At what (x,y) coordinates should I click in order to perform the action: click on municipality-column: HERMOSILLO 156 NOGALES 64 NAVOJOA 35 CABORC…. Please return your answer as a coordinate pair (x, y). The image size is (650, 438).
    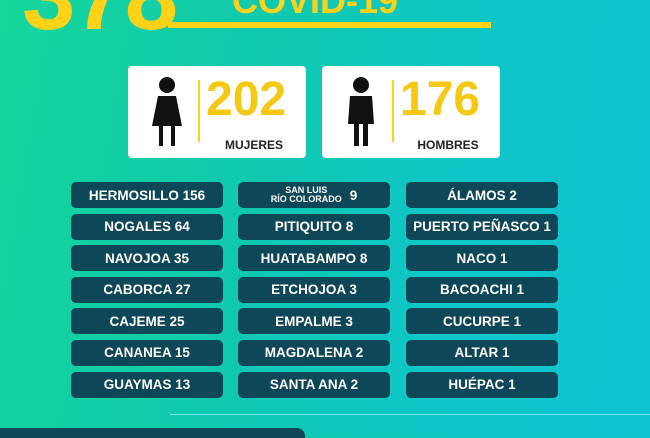
    Looking at the image, I should click on (147, 292).